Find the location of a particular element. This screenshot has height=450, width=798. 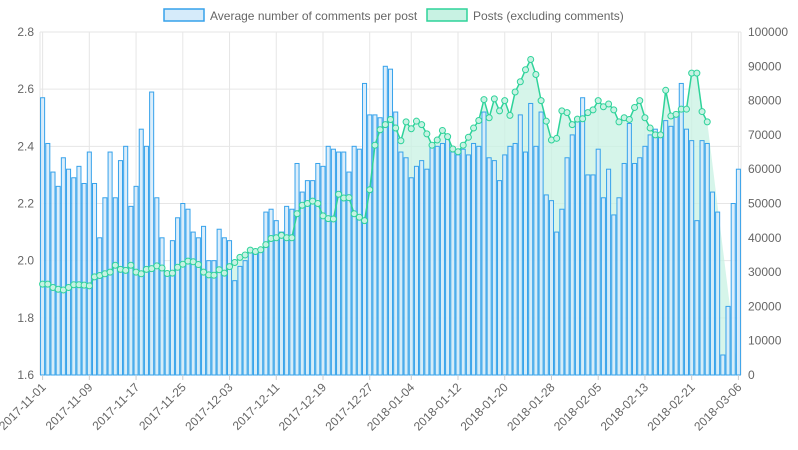

legend-label-posts: Posts (excluding comments) is located at coordinates (548, 16).